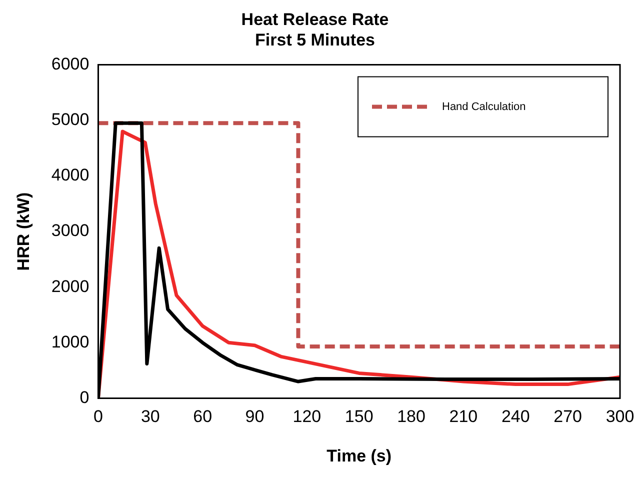 The width and height of the screenshot is (640, 477). Describe the element at coordinates (70, 342) in the screenshot. I see `y-tick-label: 1000` at that location.